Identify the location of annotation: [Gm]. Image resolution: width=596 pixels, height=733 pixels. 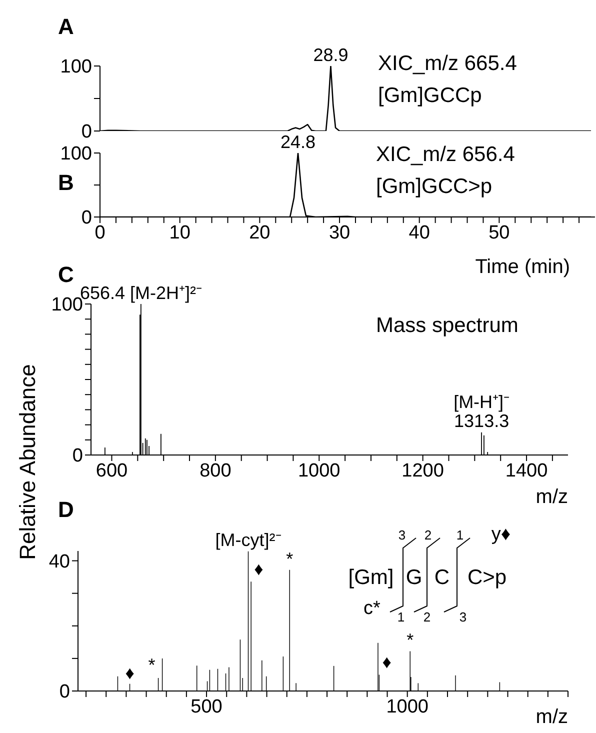
(371, 578).